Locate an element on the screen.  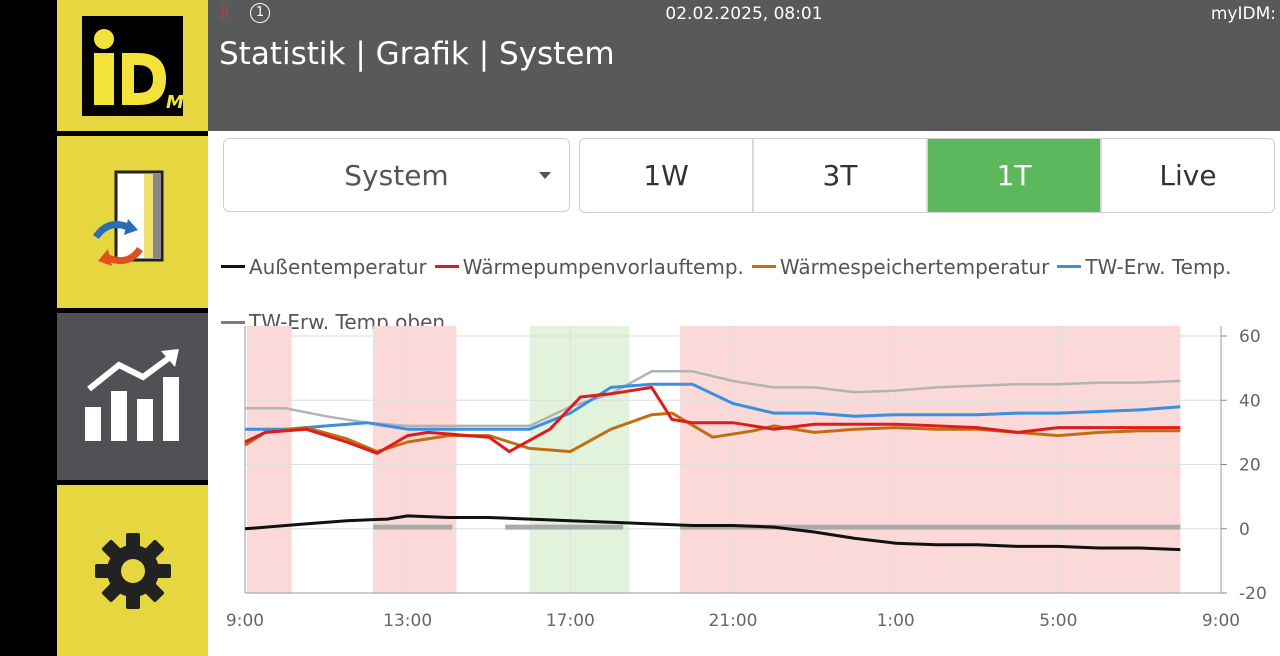
statistics-chart-icon is located at coordinates (131, 394).